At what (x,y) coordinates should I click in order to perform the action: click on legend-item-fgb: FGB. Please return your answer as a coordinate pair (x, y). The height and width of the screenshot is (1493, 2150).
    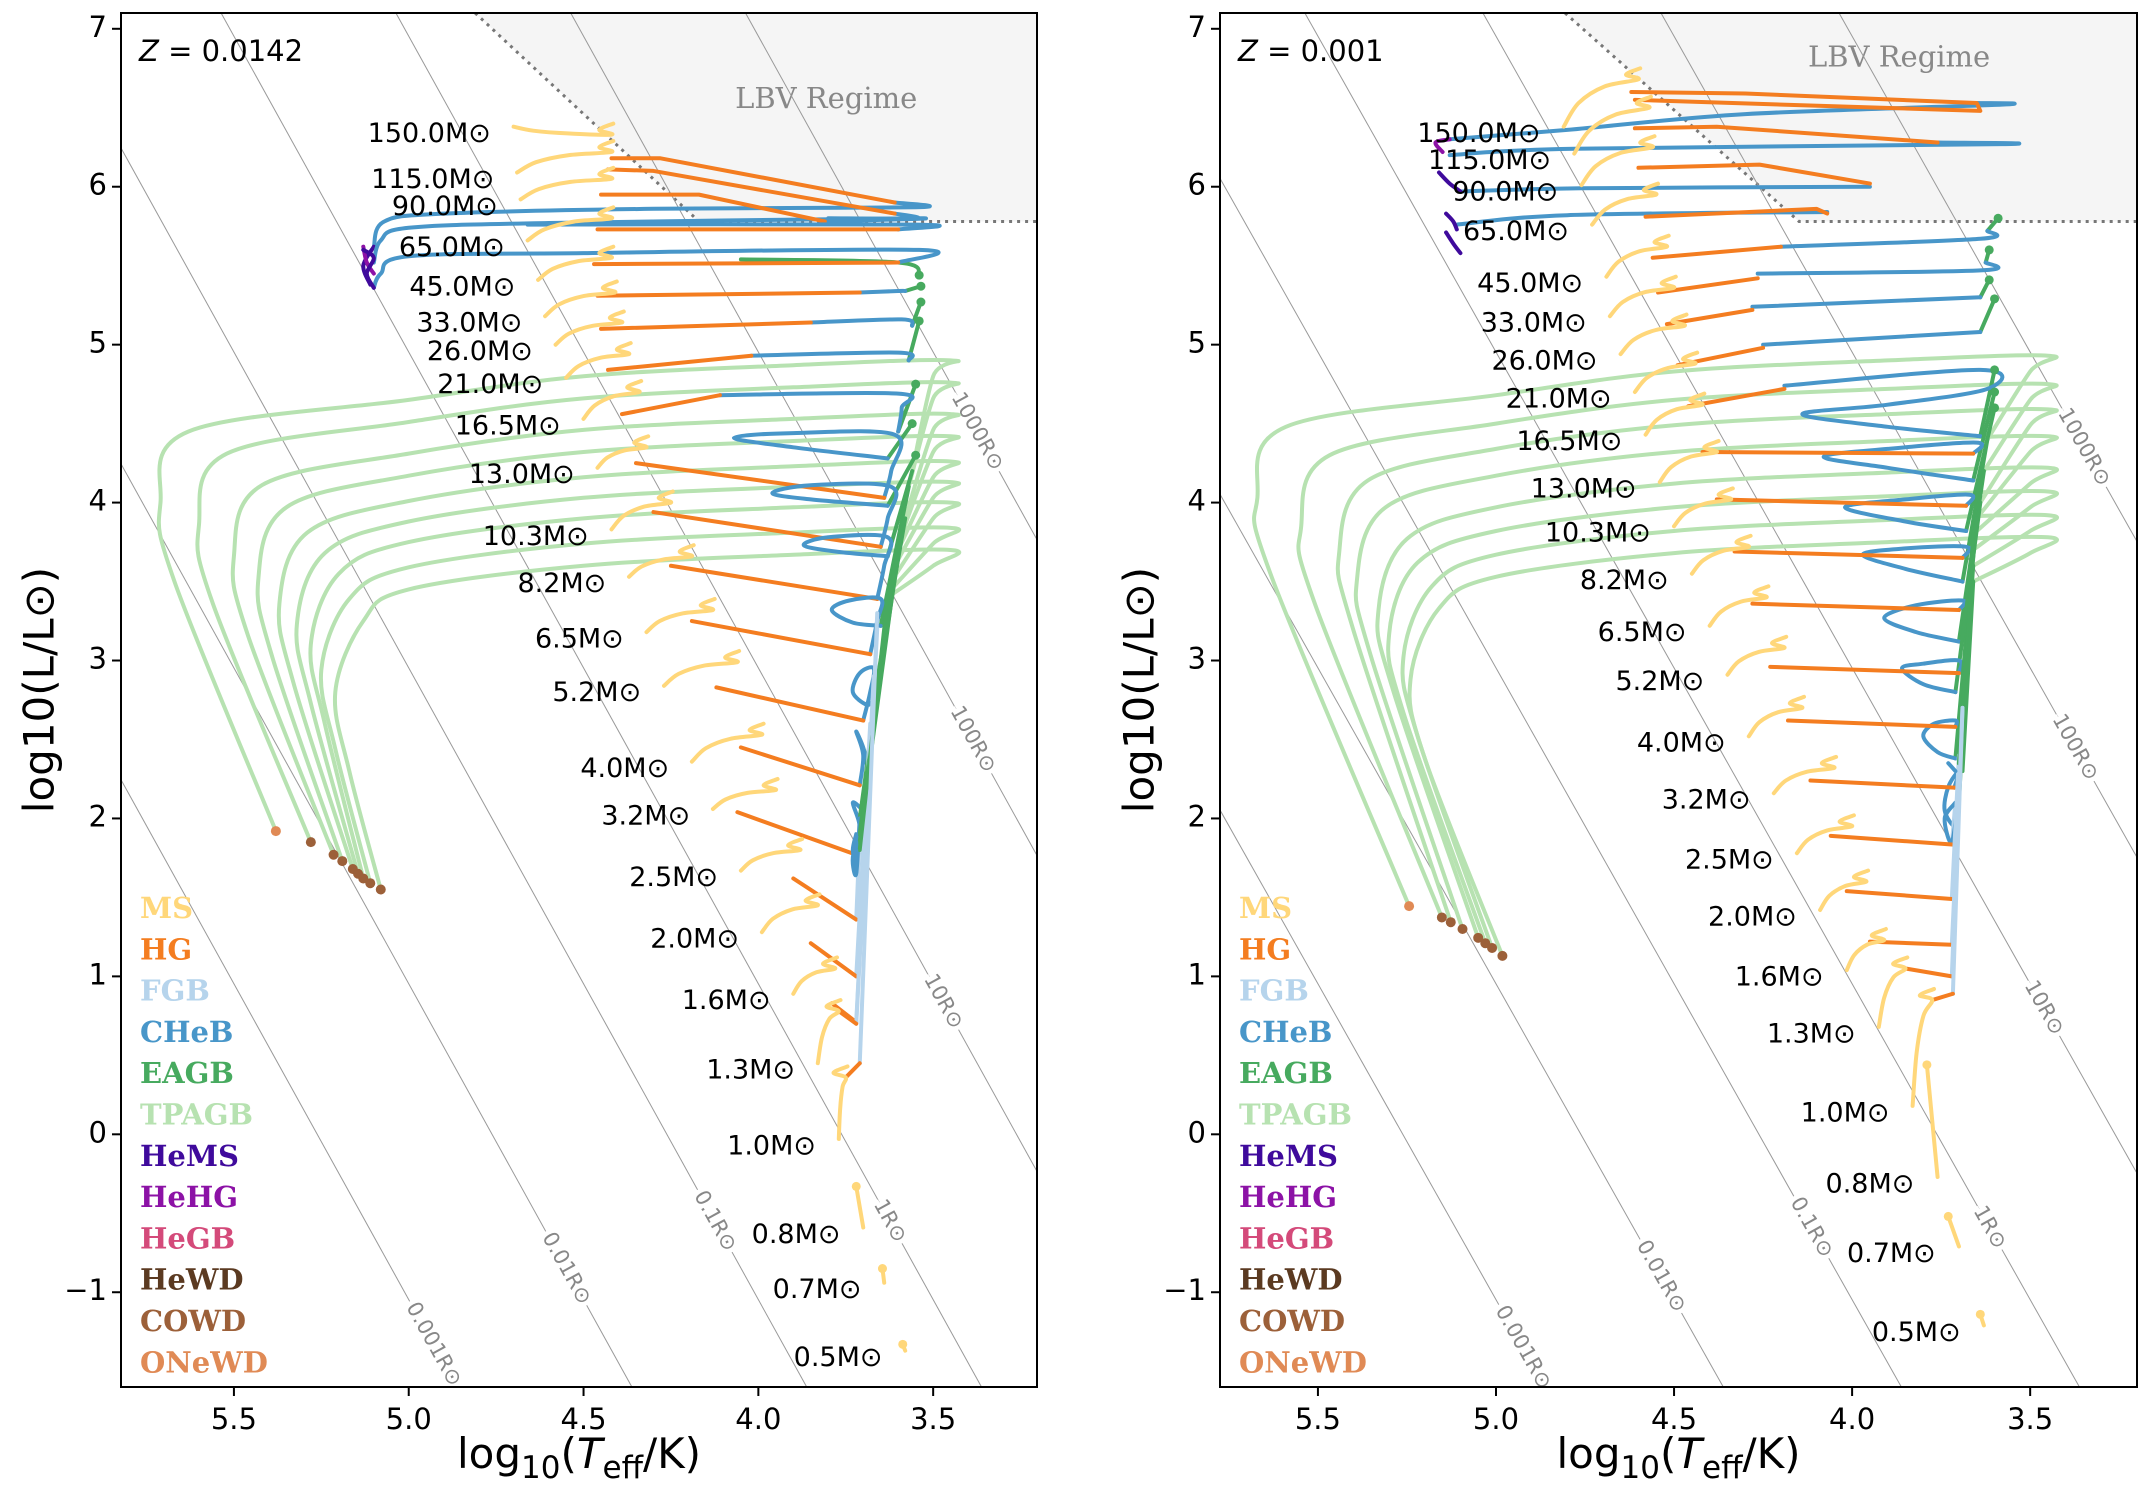
    Looking at the image, I should click on (175, 991).